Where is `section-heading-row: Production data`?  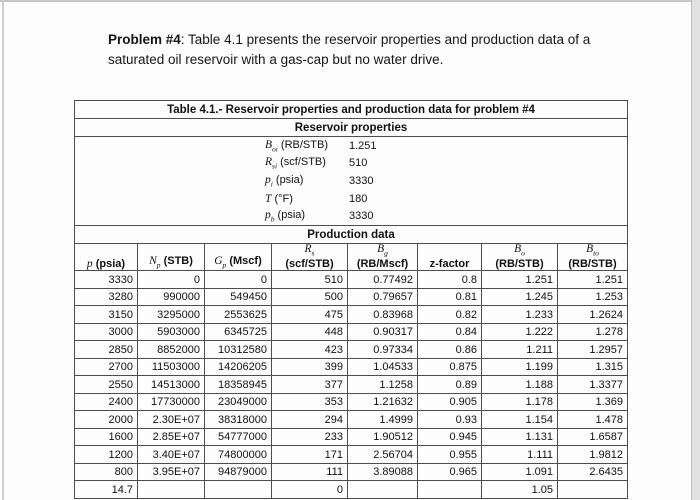
section-heading-row: Production data is located at coordinates (351, 234).